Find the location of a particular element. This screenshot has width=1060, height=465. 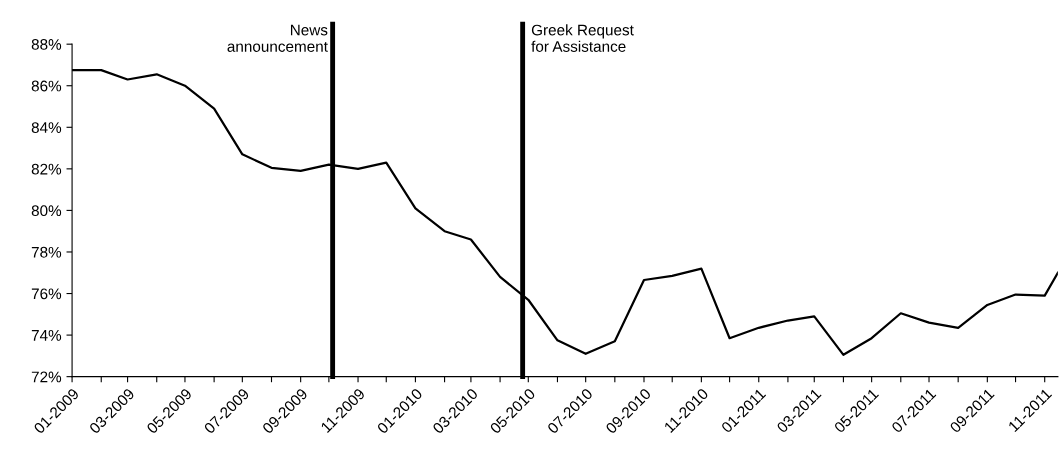

y-tick-label: 76% is located at coordinates (46, 294).